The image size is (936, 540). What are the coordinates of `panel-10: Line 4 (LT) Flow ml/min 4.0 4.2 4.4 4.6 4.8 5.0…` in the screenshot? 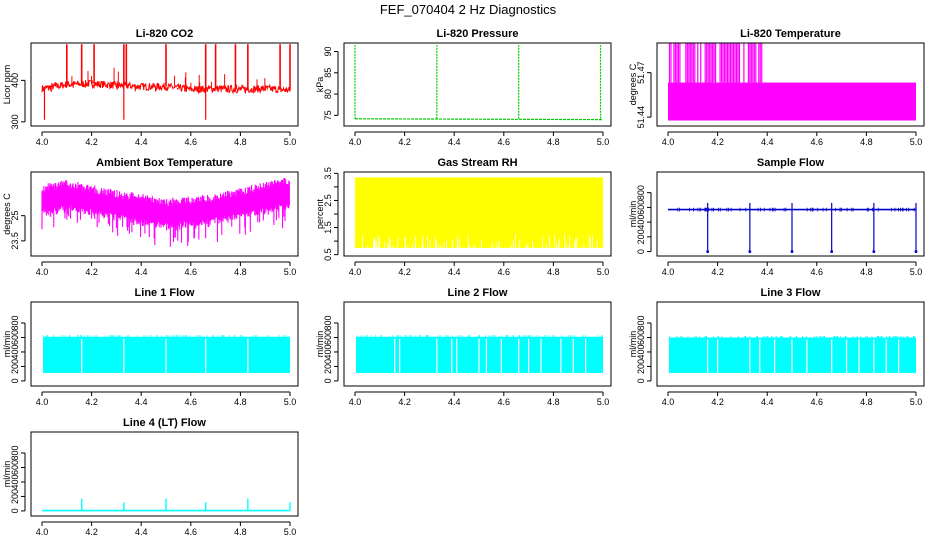 It's located at (150, 477).